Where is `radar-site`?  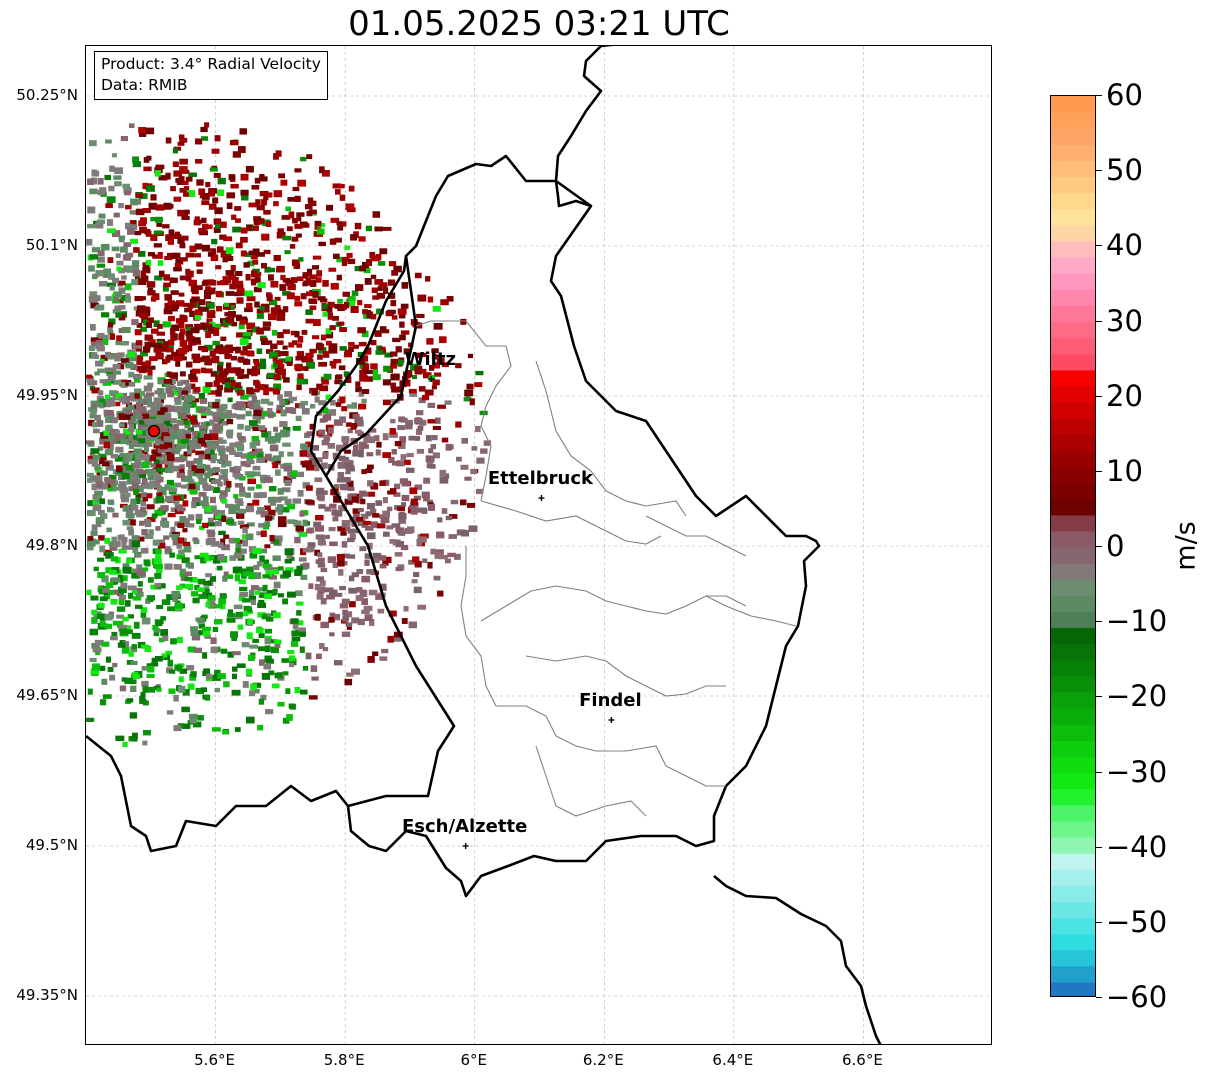 radar-site is located at coordinates (154, 431).